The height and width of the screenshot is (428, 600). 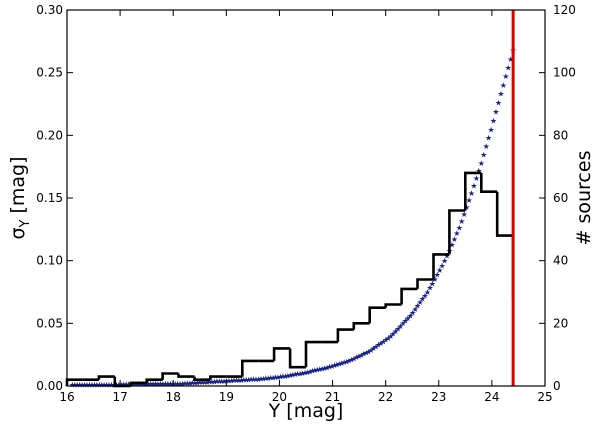 I want to click on x-tick-label: 23, so click(x=438, y=397).